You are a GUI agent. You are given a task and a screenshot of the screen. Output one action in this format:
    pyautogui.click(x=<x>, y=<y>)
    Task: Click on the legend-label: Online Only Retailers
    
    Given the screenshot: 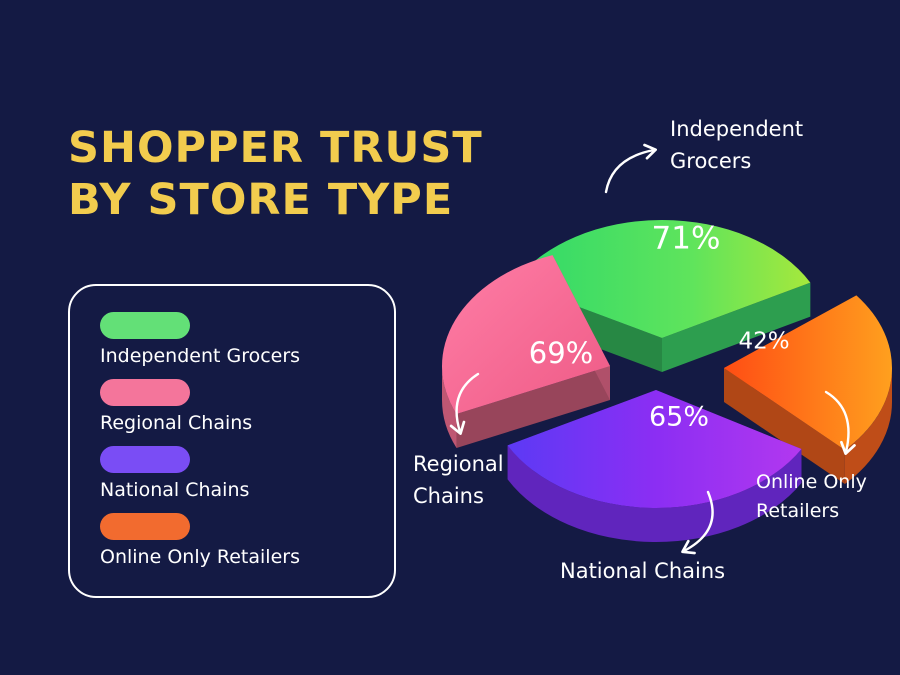 What is the action you would take?
    pyautogui.click(x=200, y=557)
    